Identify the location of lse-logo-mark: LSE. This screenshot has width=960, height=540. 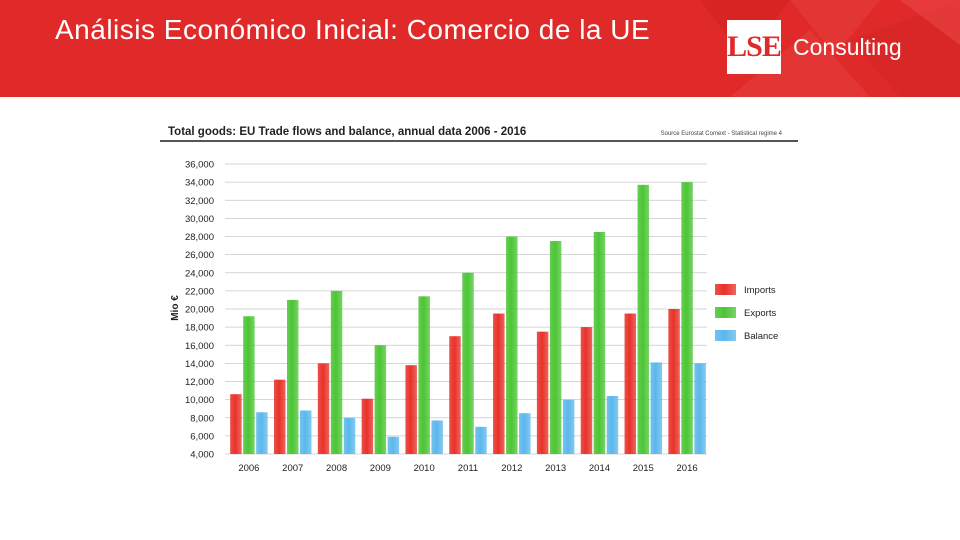
(754, 47).